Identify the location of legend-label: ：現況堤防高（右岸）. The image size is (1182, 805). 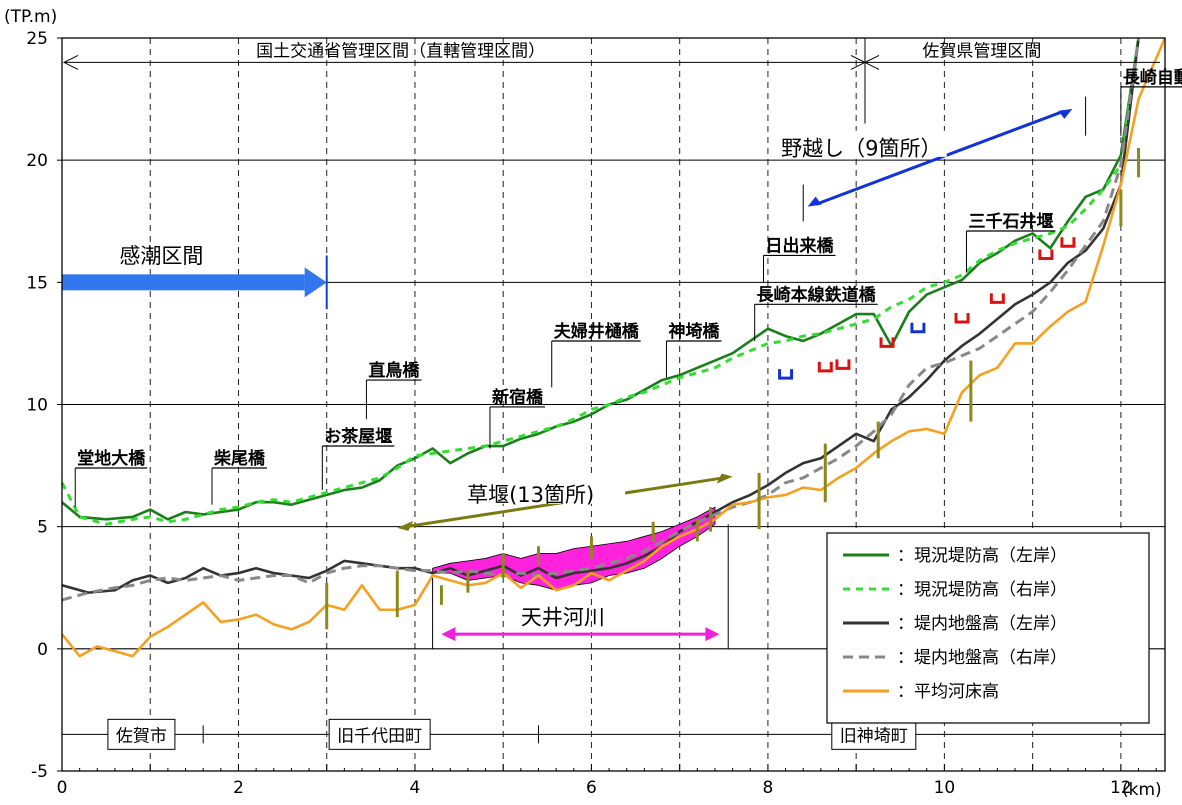
(982, 590).